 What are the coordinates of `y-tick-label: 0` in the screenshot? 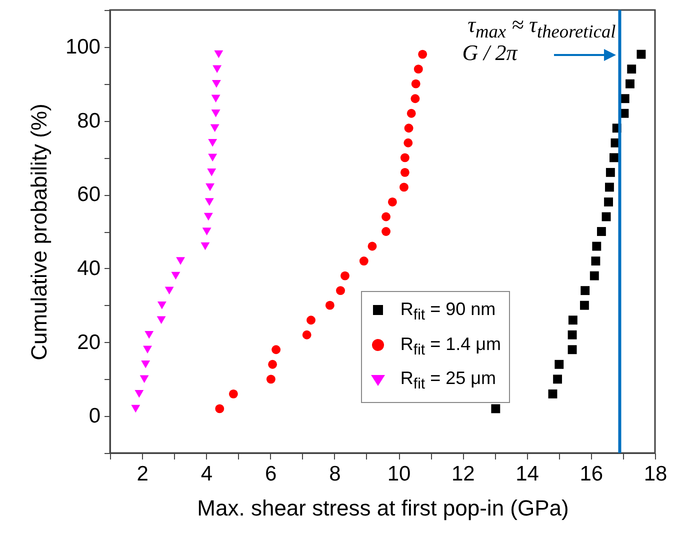 It's located at (94, 416).